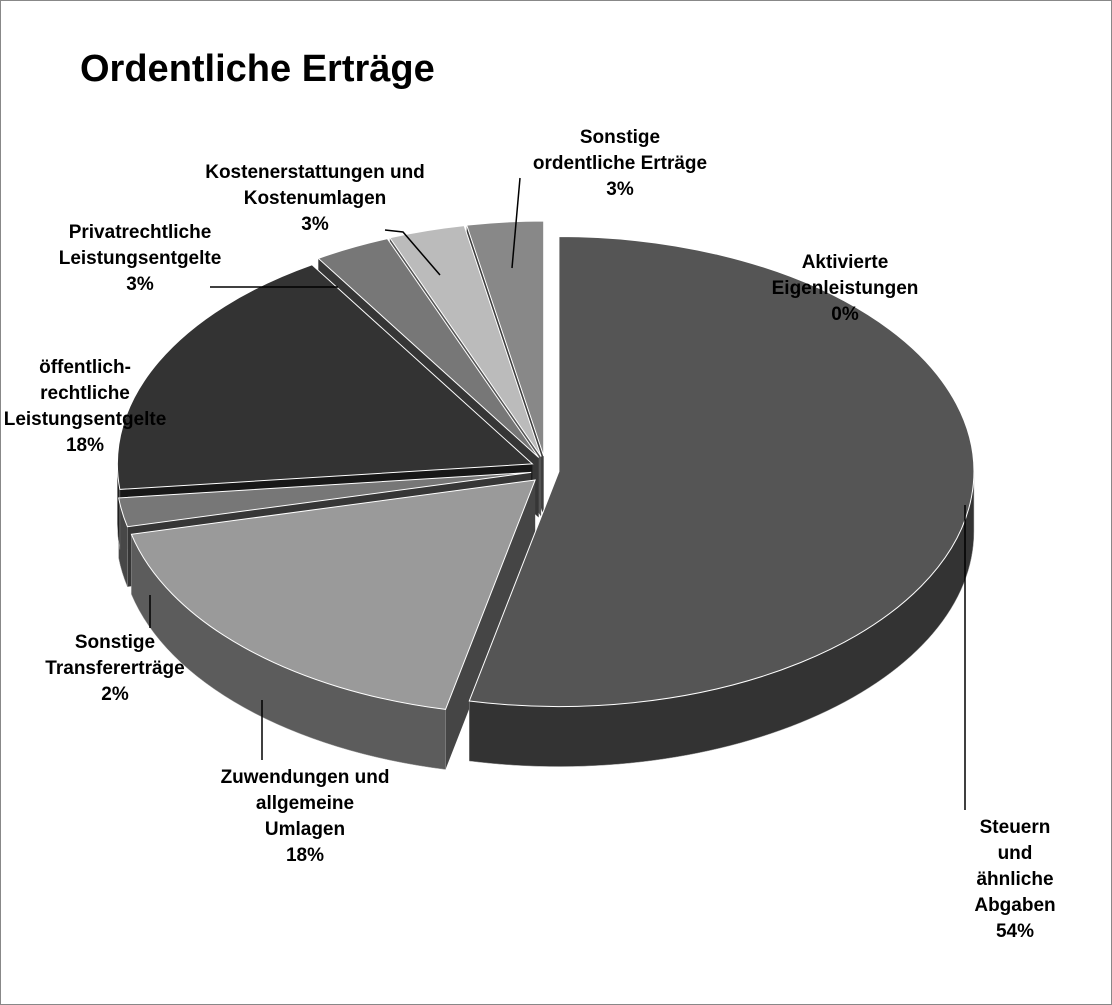  What do you see at coordinates (115, 694) in the screenshot?
I see `value-label: 2%` at bounding box center [115, 694].